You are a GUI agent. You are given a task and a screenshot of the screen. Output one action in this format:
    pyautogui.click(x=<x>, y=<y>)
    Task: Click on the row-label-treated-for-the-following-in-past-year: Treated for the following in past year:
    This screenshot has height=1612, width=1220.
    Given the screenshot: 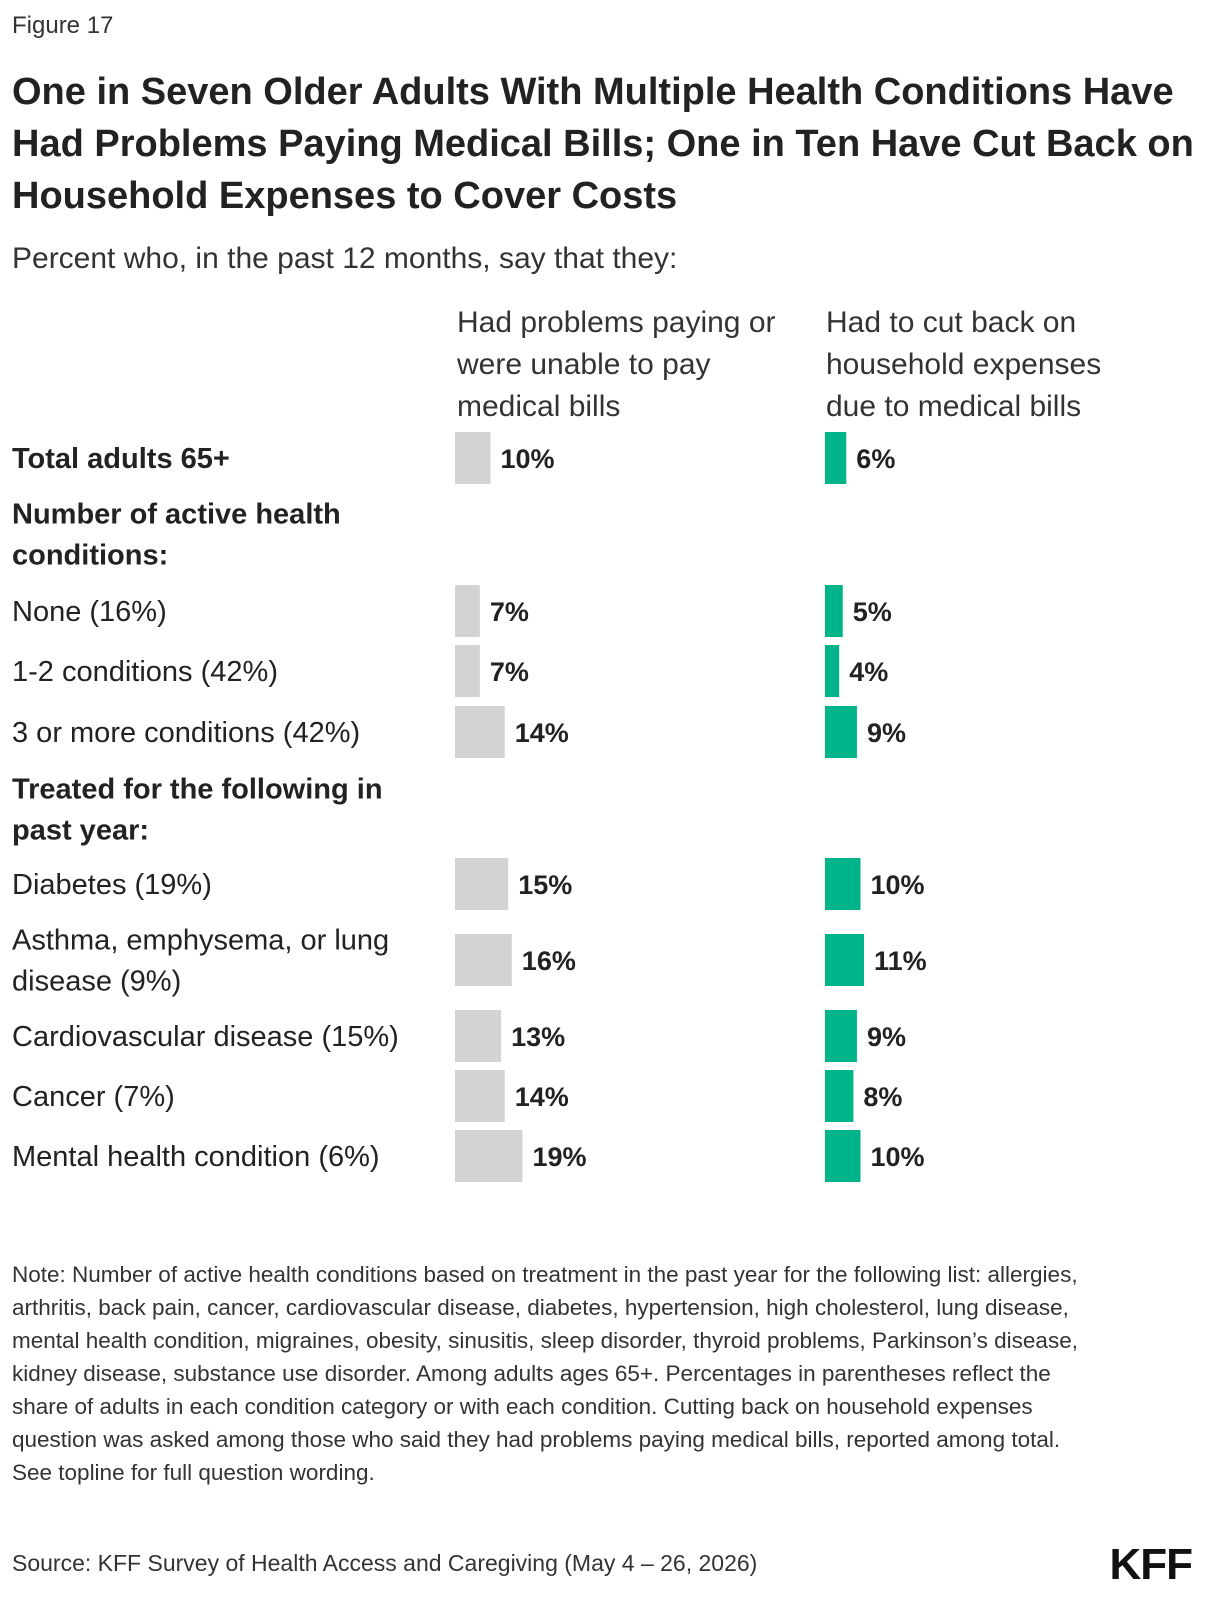 What is the action you would take?
    pyautogui.click(x=197, y=810)
    